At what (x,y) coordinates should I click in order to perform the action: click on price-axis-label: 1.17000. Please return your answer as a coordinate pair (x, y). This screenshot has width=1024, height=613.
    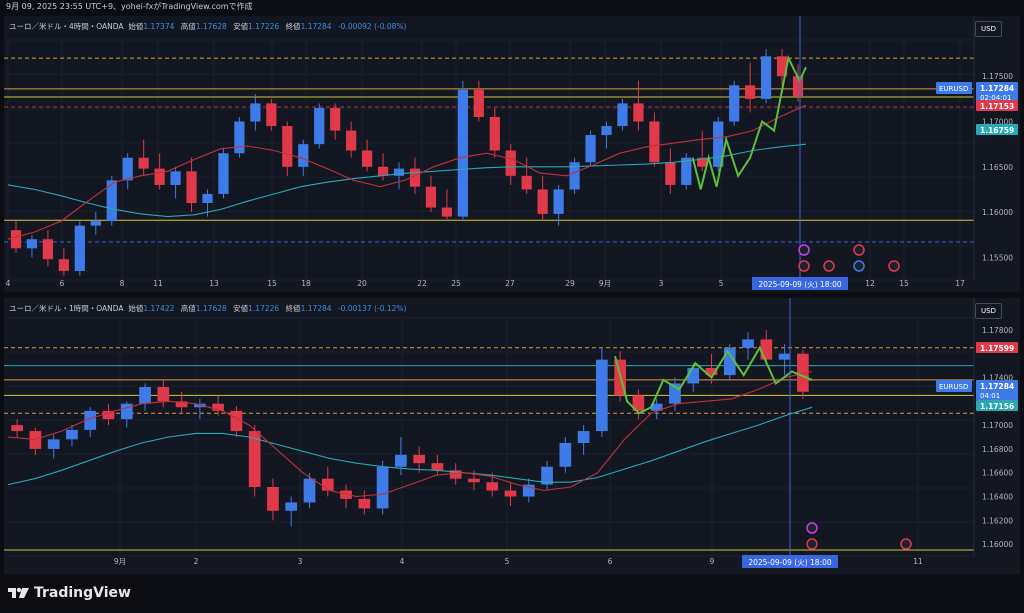
    Looking at the image, I should click on (997, 122).